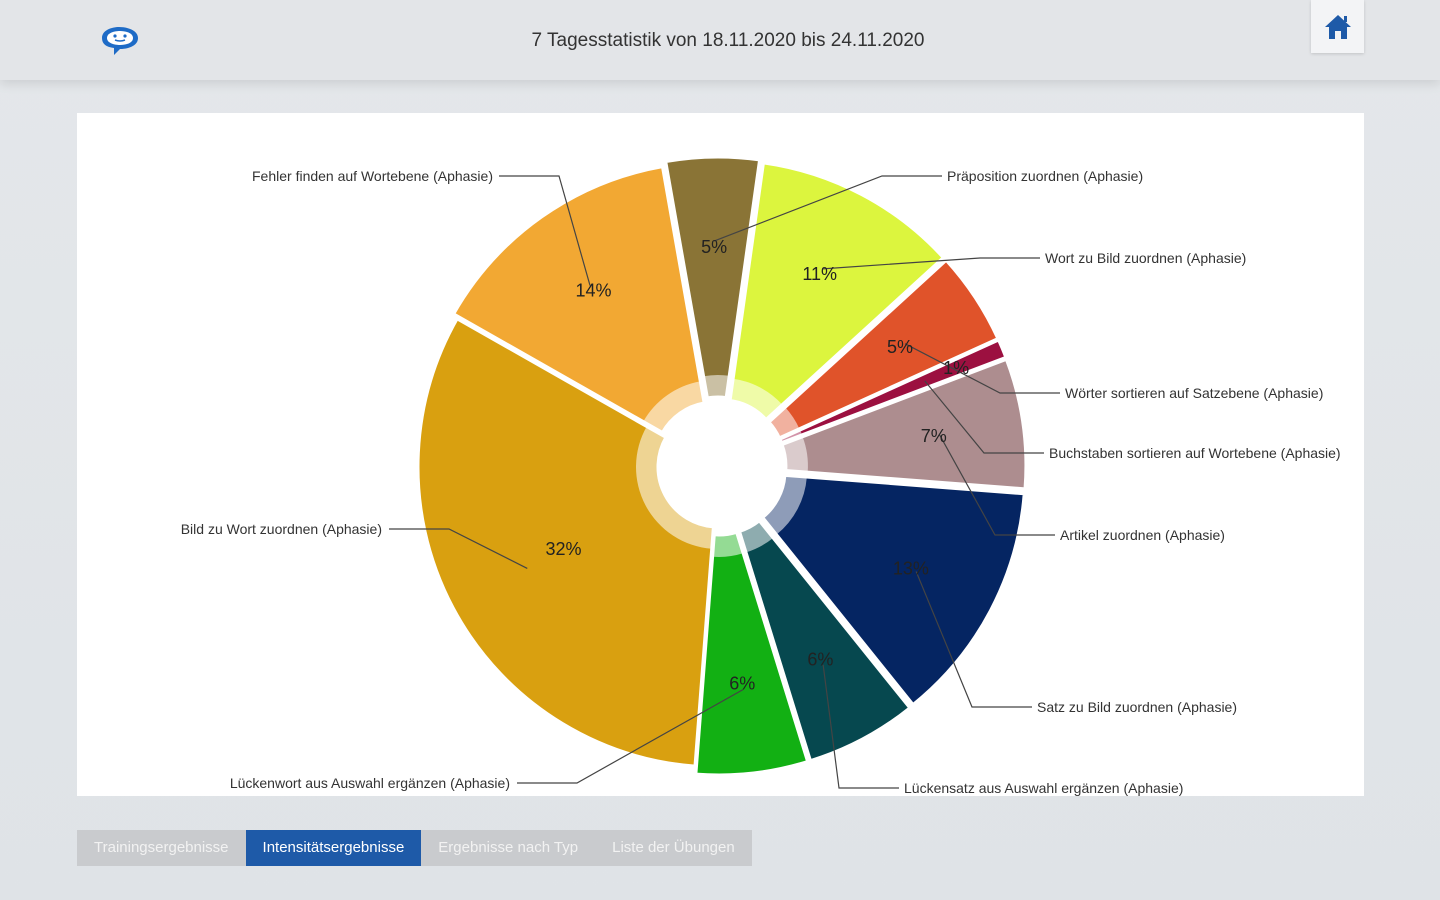 This screenshot has height=900, width=1440. Describe the element at coordinates (593, 290) in the screenshot. I see `slice-percent-label: 14%` at that location.